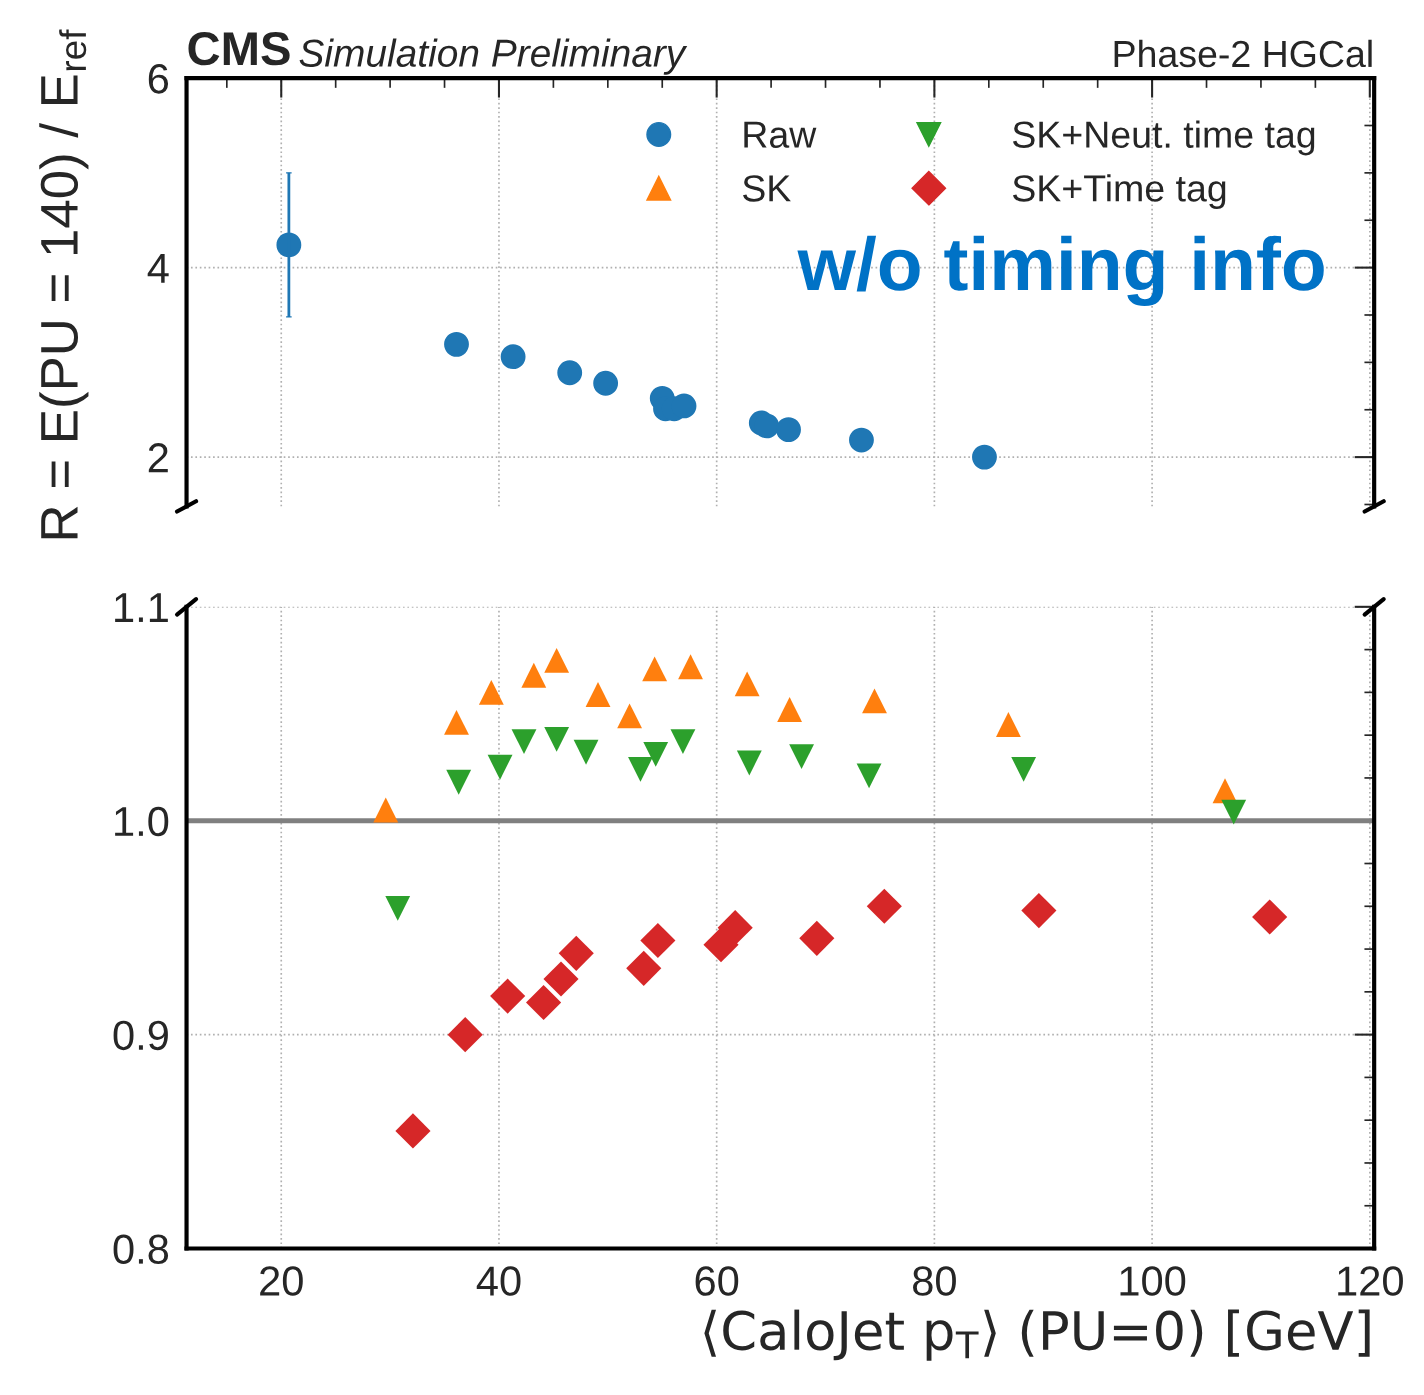 This screenshot has height=1395, width=1424. What do you see at coordinates (158, 268) in the screenshot?
I see `y-tick-label: 4` at bounding box center [158, 268].